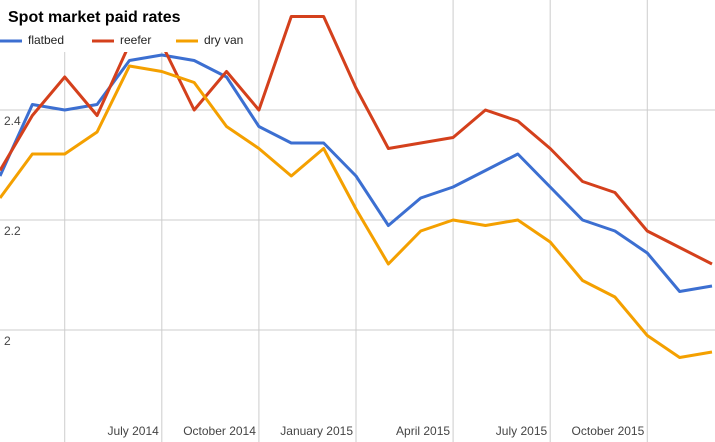 Image resolution: width=715 pixels, height=442 pixels. Describe the element at coordinates (522, 431) in the screenshot. I see `x-tick-label: July 2015` at that location.